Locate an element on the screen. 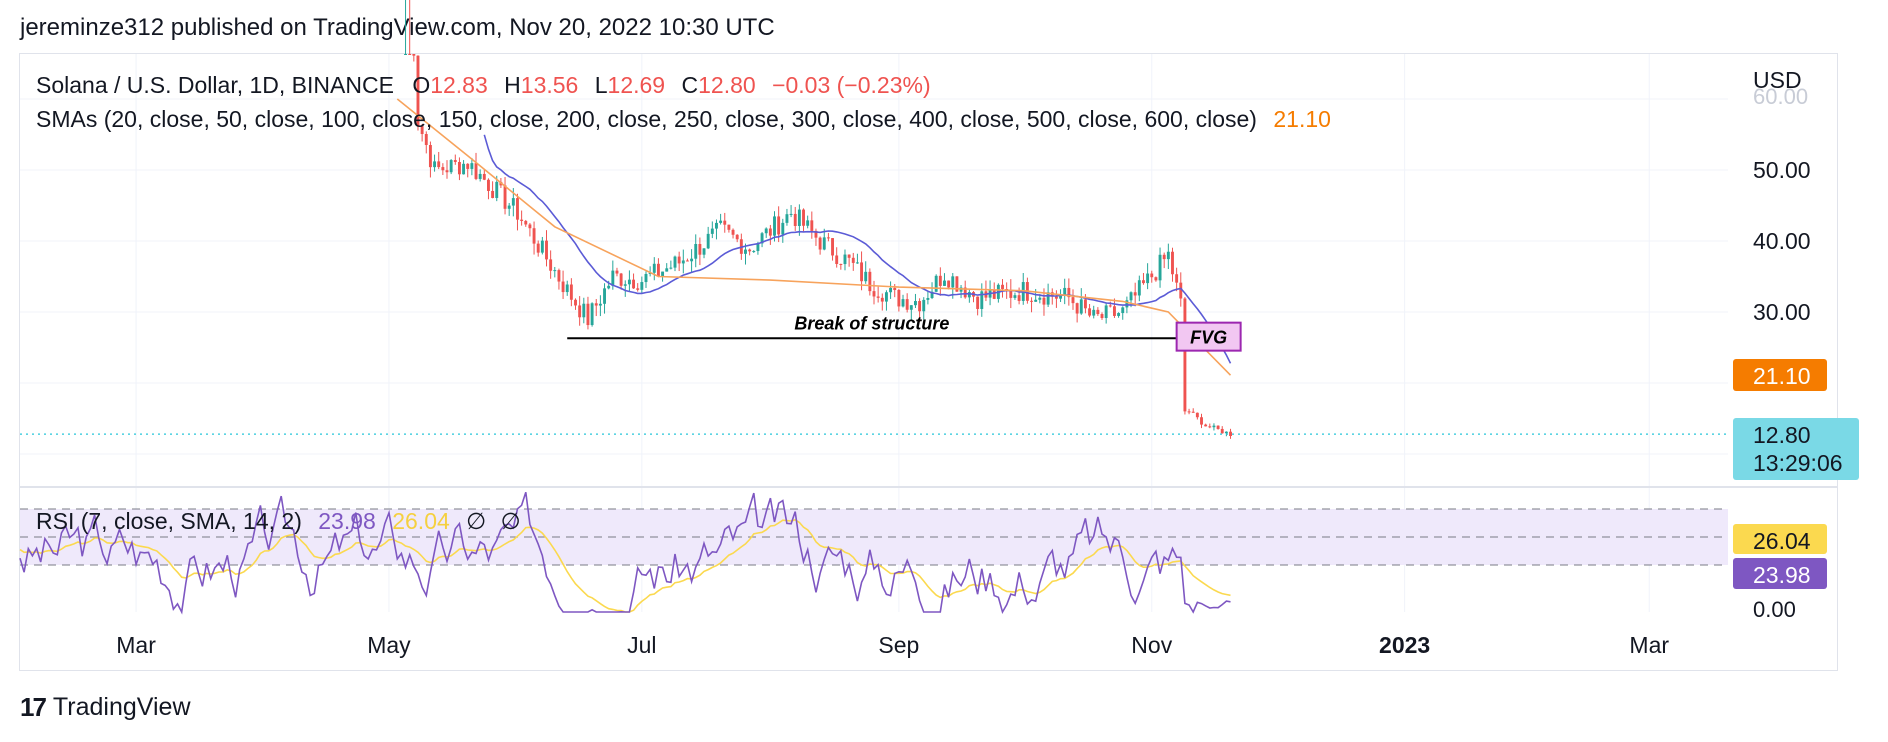 The image size is (1888, 742). sma-20-line is located at coordinates (857, 249).